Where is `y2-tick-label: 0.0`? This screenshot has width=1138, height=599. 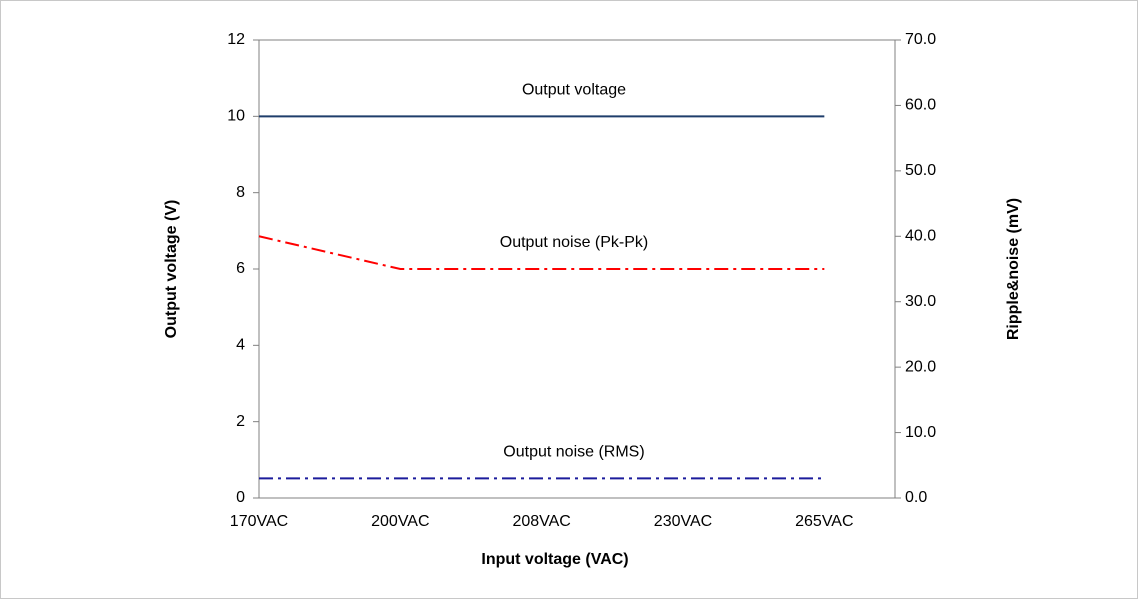
y2-tick-label: 0.0 is located at coordinates (916, 497).